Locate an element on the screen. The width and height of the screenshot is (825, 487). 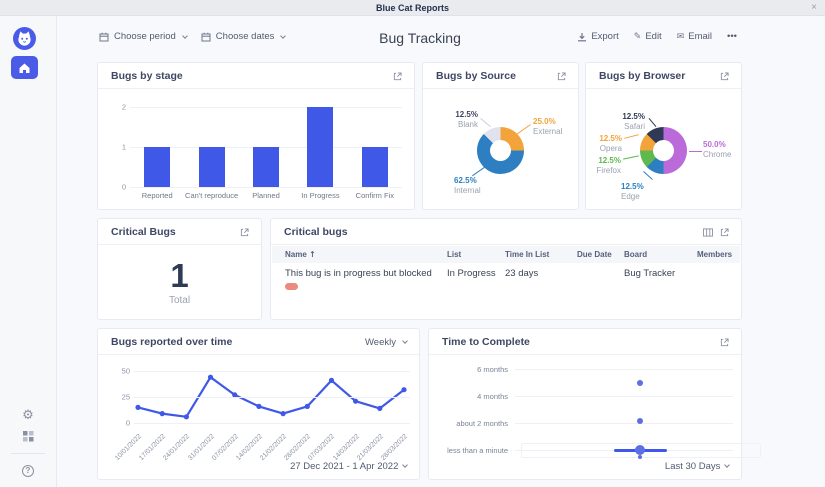
help-icon: ? is located at coordinates (28, 471).